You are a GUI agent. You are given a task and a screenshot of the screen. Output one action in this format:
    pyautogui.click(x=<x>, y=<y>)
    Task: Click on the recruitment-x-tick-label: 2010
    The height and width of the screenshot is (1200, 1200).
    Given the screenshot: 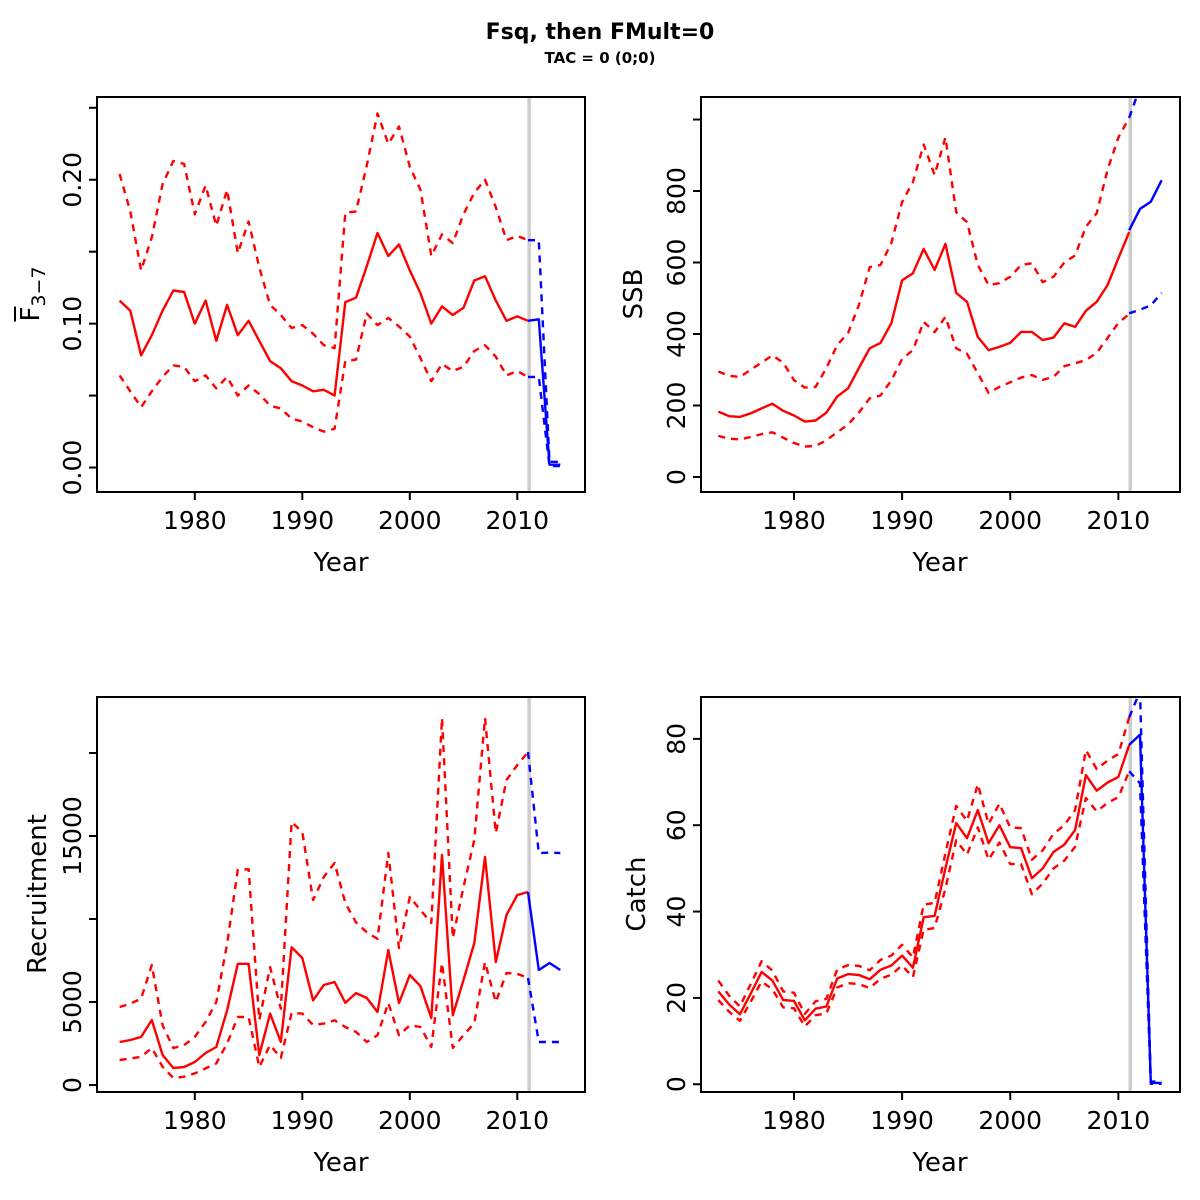 What is the action you would take?
    pyautogui.click(x=517, y=1120)
    